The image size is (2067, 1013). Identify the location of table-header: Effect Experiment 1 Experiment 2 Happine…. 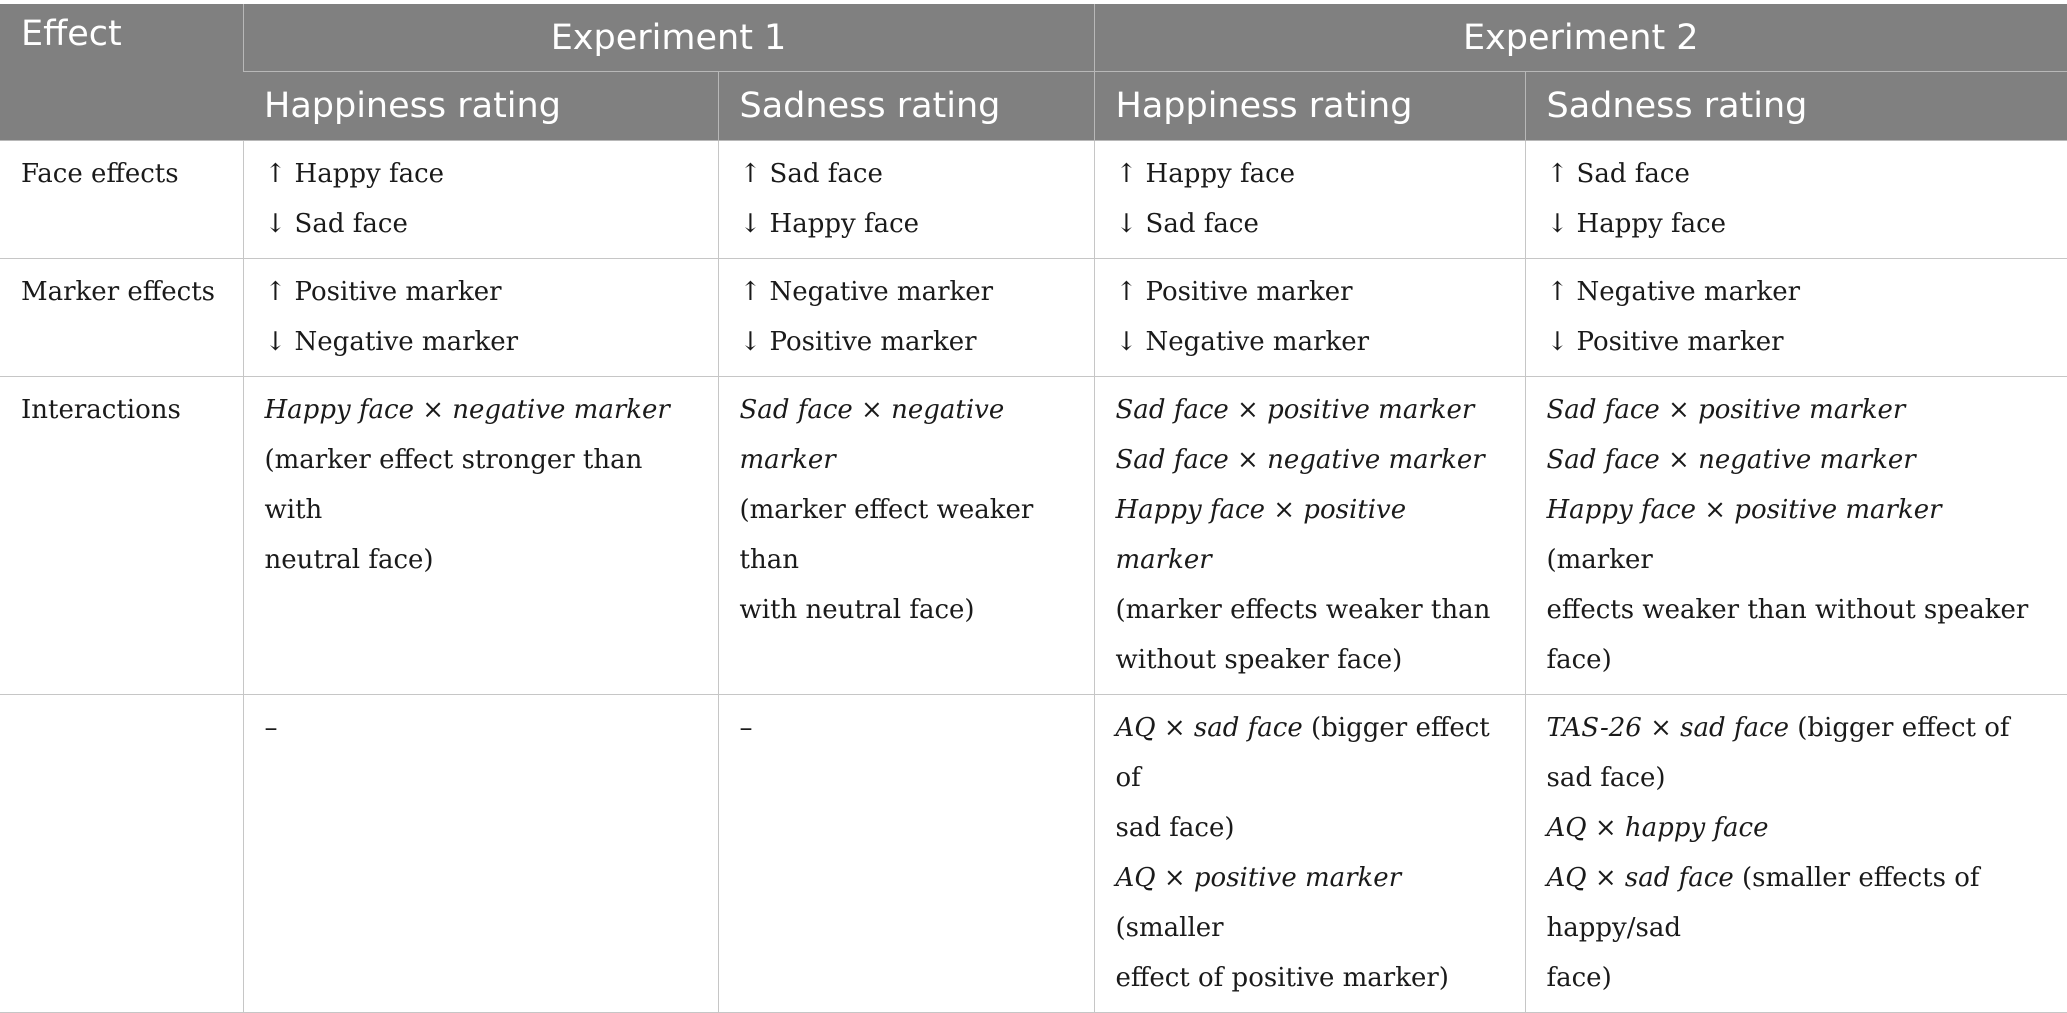
(1033, 72).